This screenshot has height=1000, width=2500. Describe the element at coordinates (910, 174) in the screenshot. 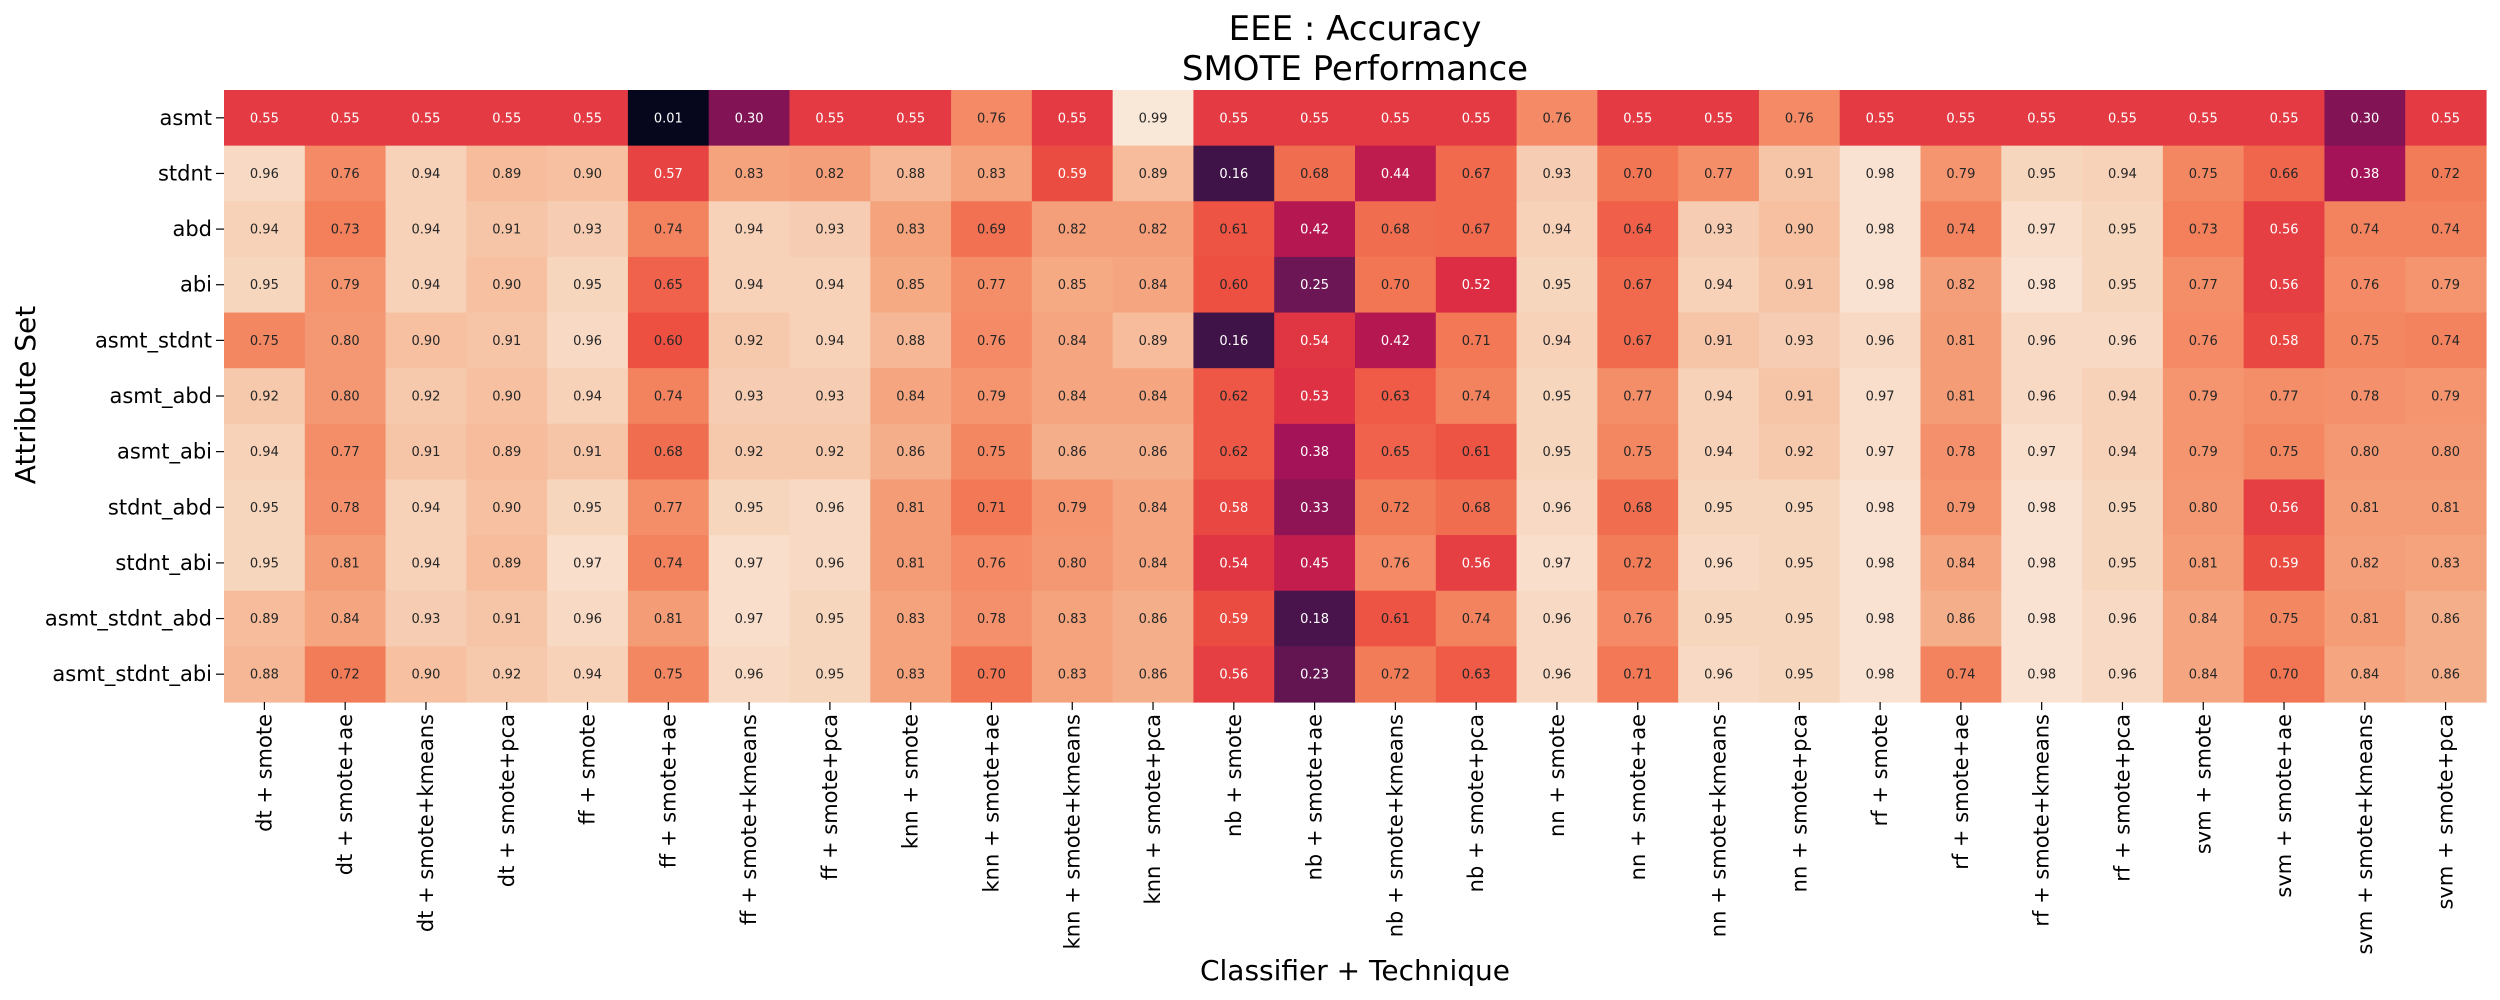

I see `cell-value-label: 0.88` at that location.